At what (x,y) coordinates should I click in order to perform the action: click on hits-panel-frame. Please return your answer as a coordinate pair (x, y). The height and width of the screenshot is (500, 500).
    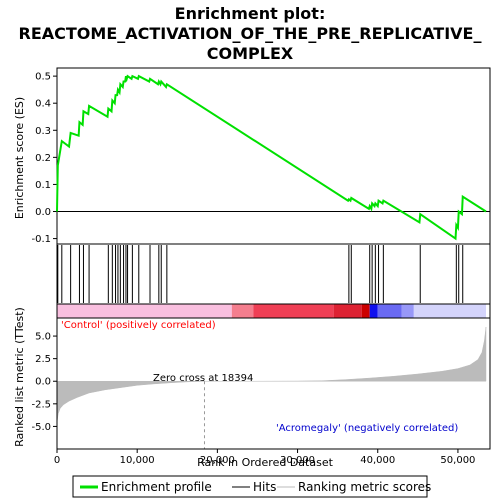
    Looking at the image, I should click on (273, 274).